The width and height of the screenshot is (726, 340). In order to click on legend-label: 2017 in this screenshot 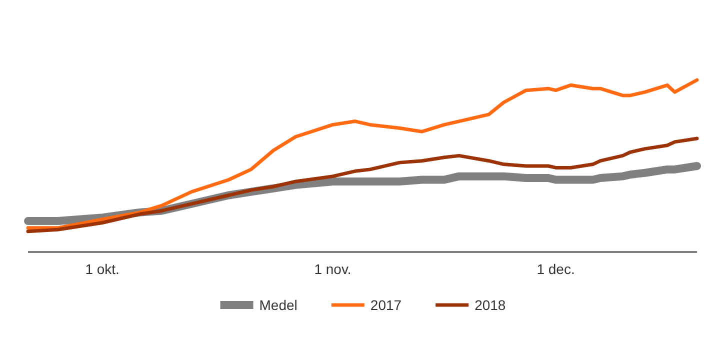, I will do `click(386, 305)`.